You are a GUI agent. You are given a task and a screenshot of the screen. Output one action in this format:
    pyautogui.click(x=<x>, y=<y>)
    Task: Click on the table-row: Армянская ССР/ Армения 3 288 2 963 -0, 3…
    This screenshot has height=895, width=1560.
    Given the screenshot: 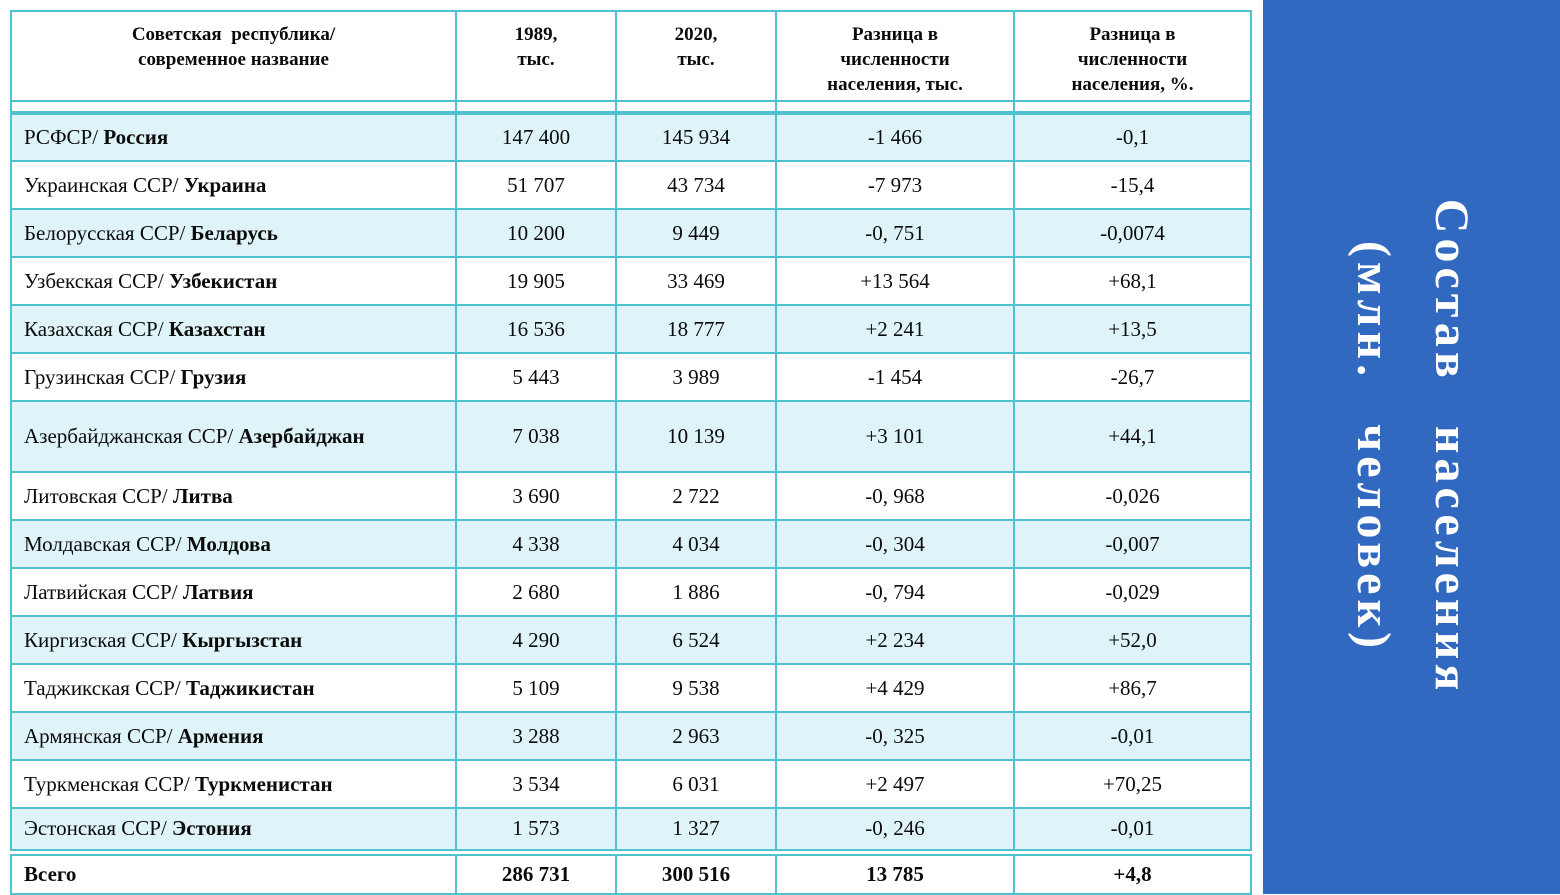 What is the action you would take?
    pyautogui.click(x=631, y=736)
    